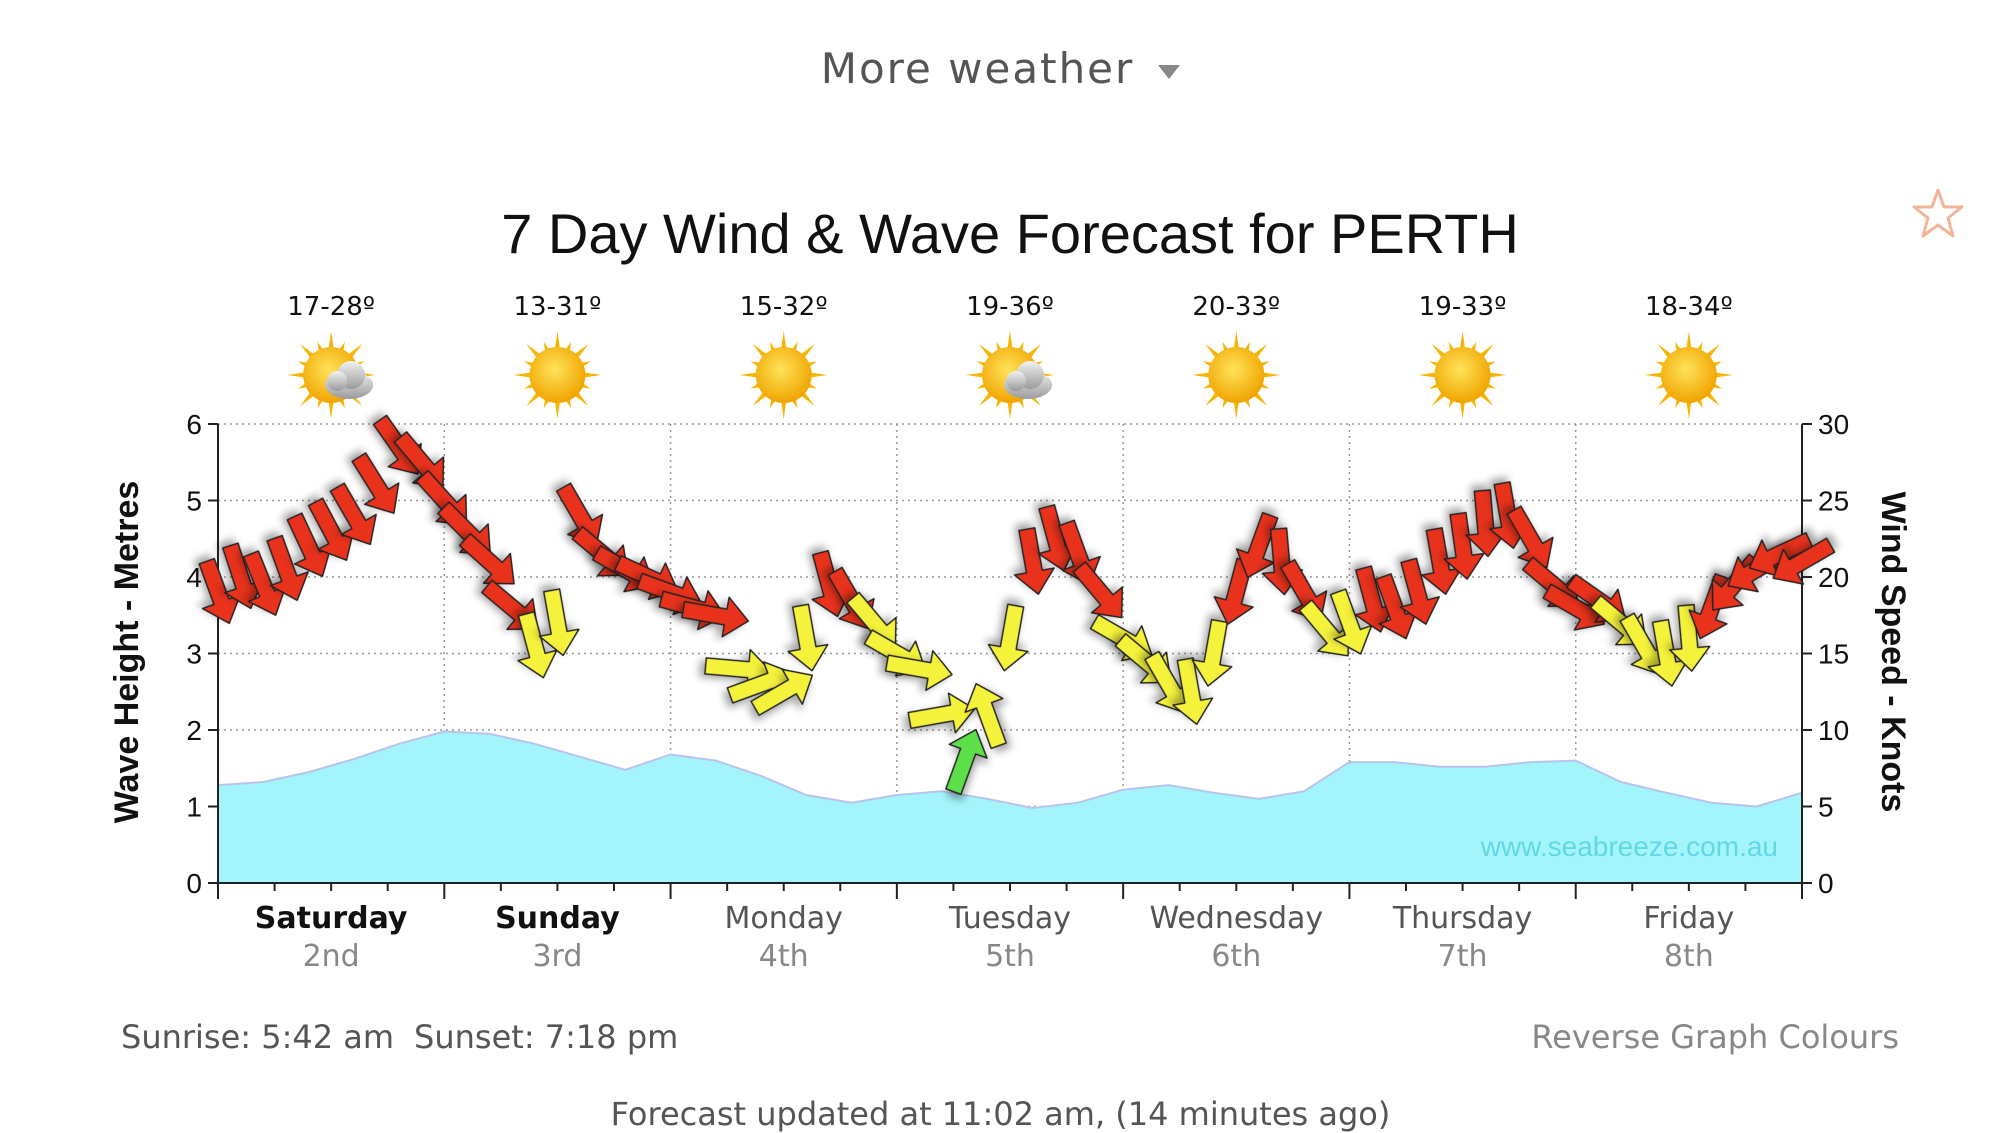  Describe the element at coordinates (1833, 501) in the screenshot. I see `y2-tick-label: 25` at that location.